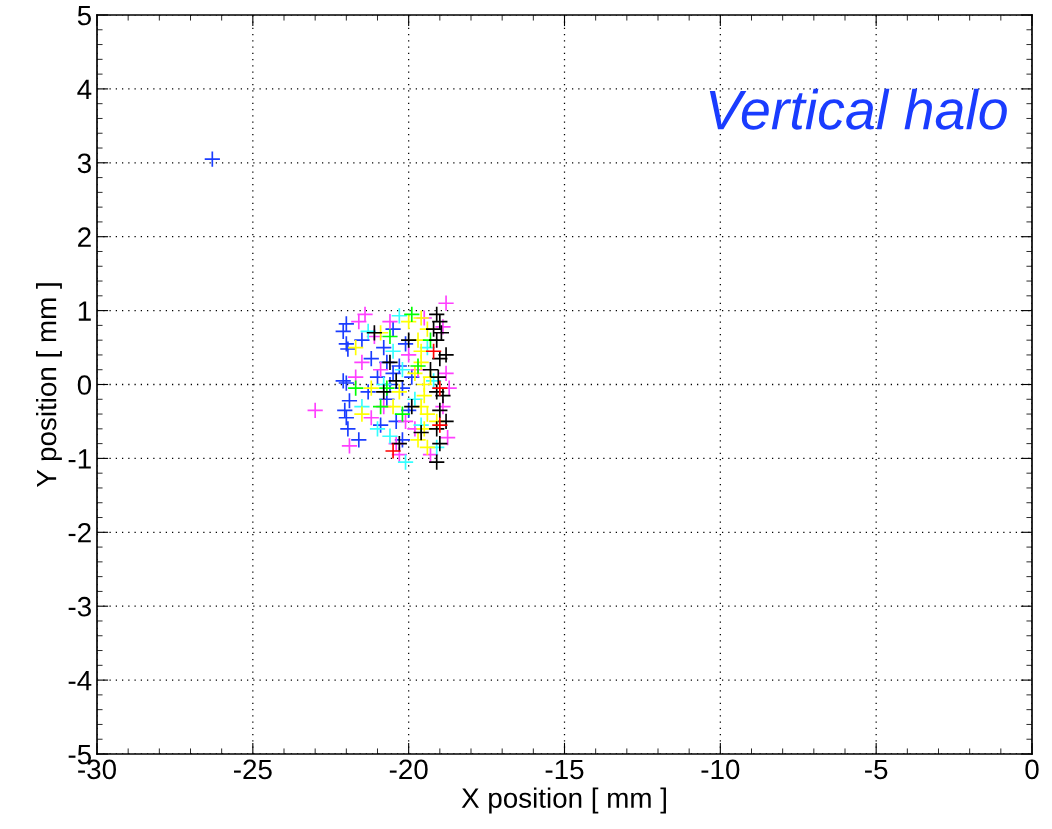  Describe the element at coordinates (1032, 769) in the screenshot. I see `x-tick-label: 0` at that location.